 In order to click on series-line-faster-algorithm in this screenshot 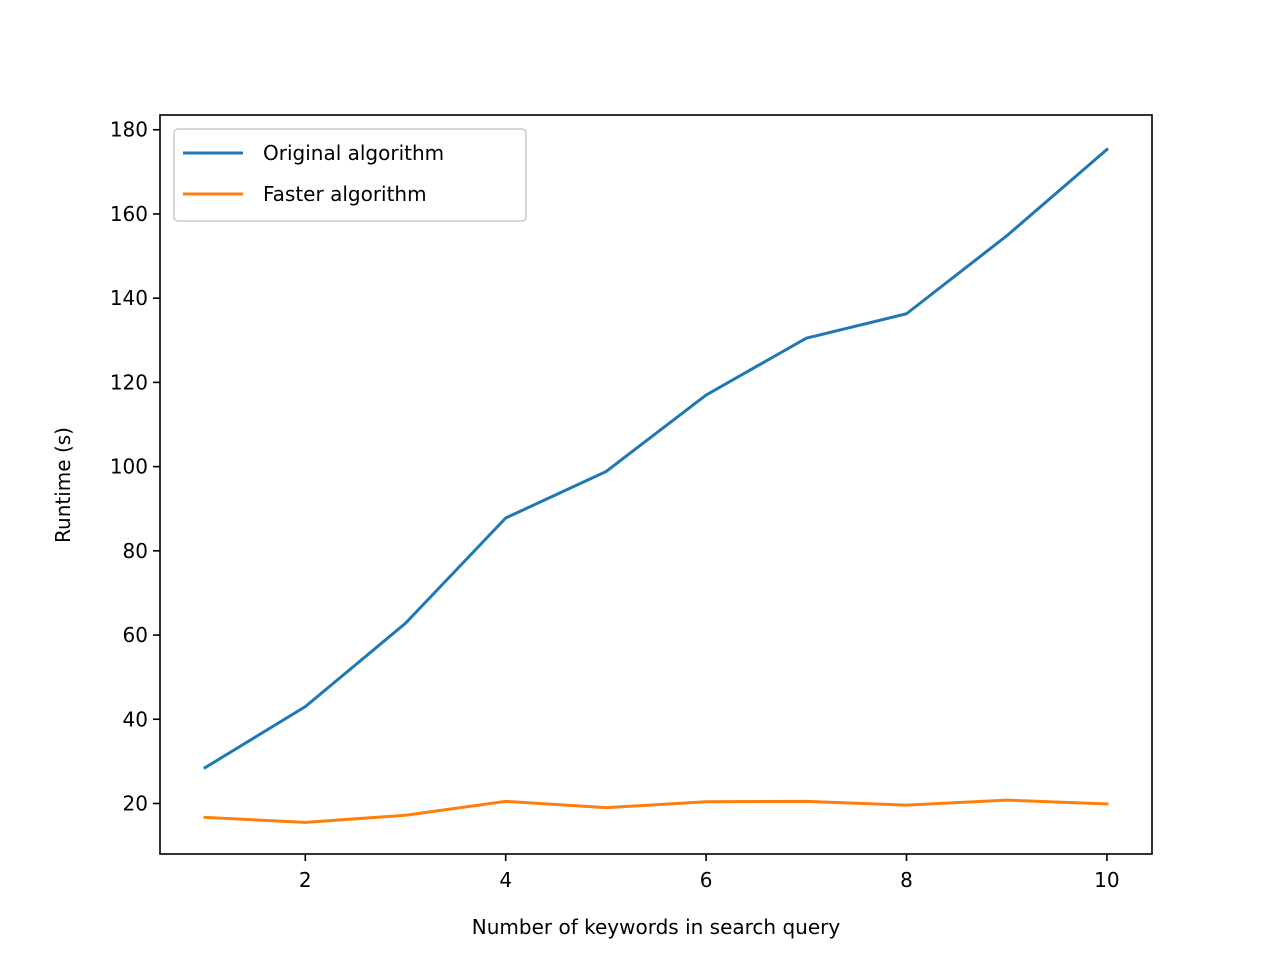, I will do `click(656, 811)`.